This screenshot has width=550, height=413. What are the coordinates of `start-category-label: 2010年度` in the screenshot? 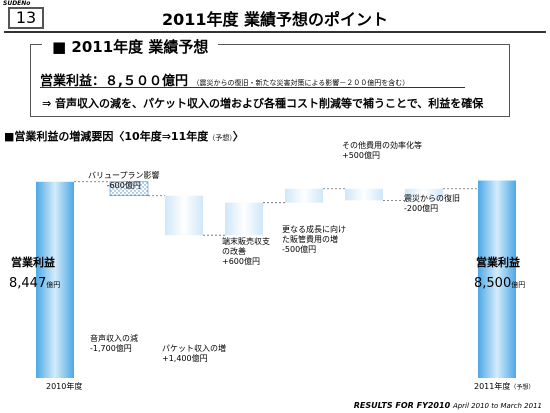 It's located at (64, 386).